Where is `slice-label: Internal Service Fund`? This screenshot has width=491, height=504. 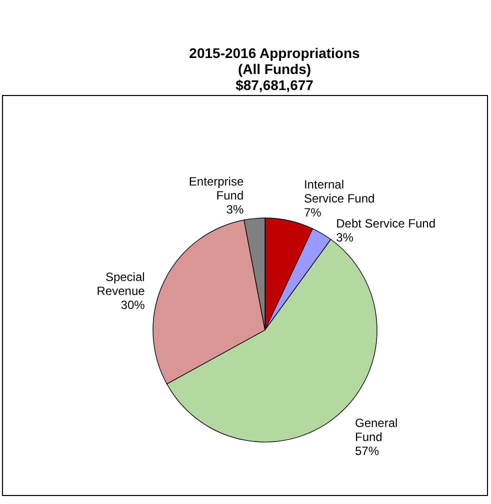 slice-label: Internal Service Fund is located at coordinates (339, 191).